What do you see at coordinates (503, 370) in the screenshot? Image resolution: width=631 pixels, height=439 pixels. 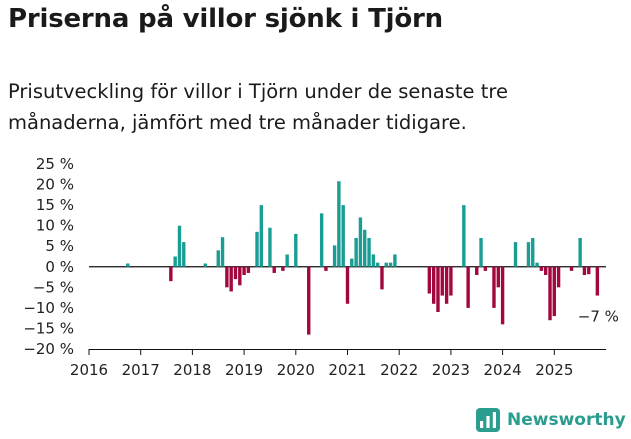 I see `x-tick-label: 2024` at bounding box center [503, 370].